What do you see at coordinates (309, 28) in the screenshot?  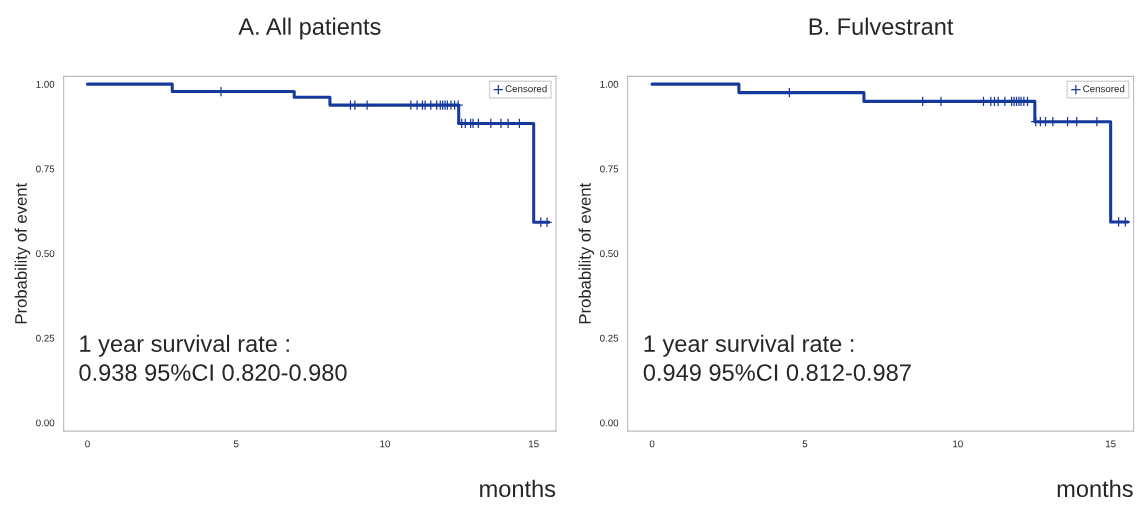 I see `chart-title: A. All patients` at bounding box center [309, 28].